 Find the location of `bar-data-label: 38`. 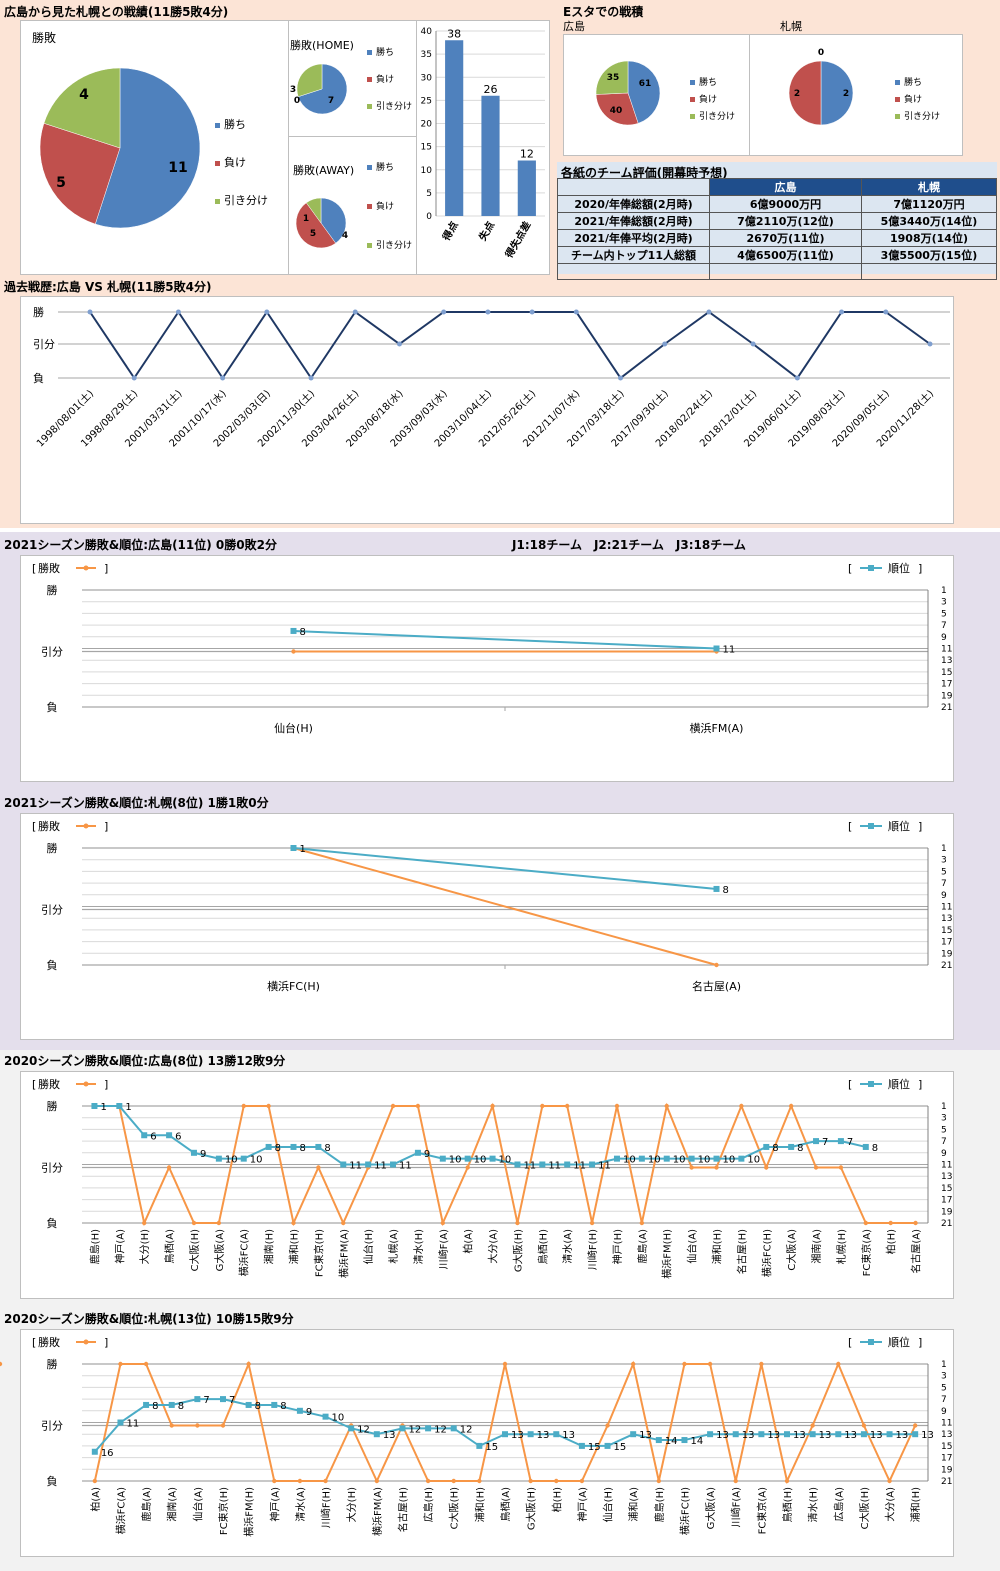

bar-data-label: 38 is located at coordinates (454, 33).